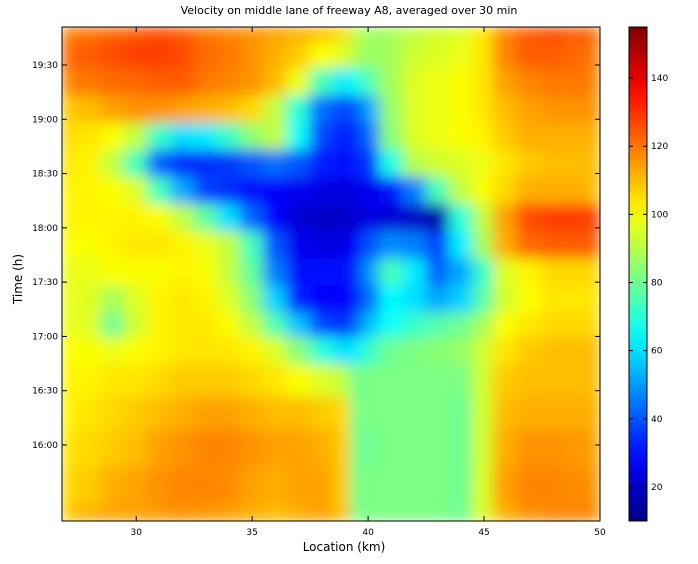  What do you see at coordinates (483, 533) in the screenshot?
I see `x-tick-label: 45` at bounding box center [483, 533].